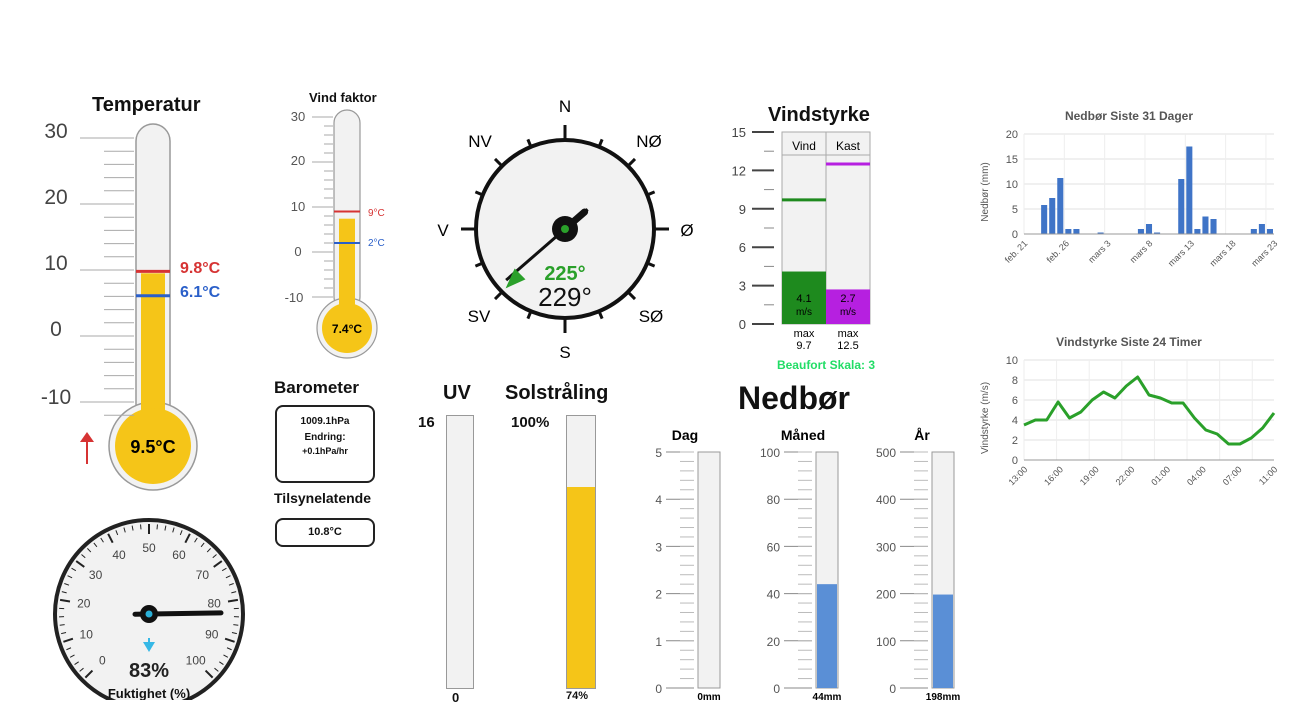 The height and width of the screenshot is (705, 1300). Describe the element at coordinates (457, 393) in the screenshot. I see `uv-title: UV` at that location.